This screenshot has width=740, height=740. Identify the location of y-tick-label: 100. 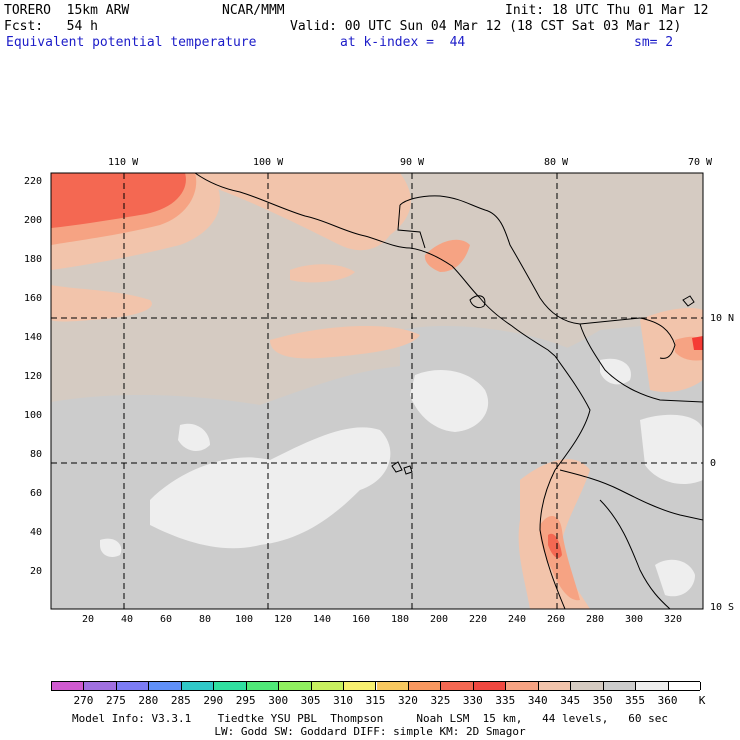
(33, 415).